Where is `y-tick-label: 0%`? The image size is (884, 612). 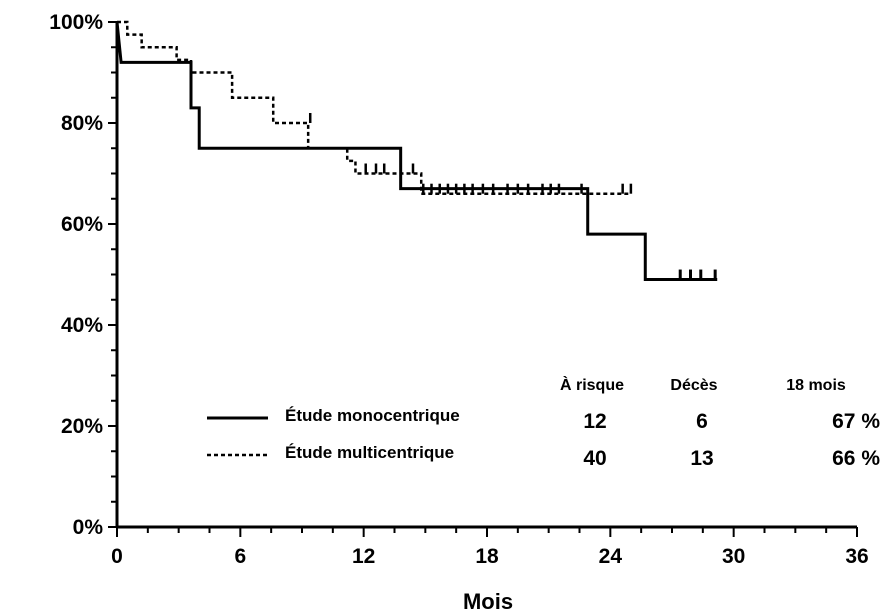 y-tick-label: 0% is located at coordinates (88, 527).